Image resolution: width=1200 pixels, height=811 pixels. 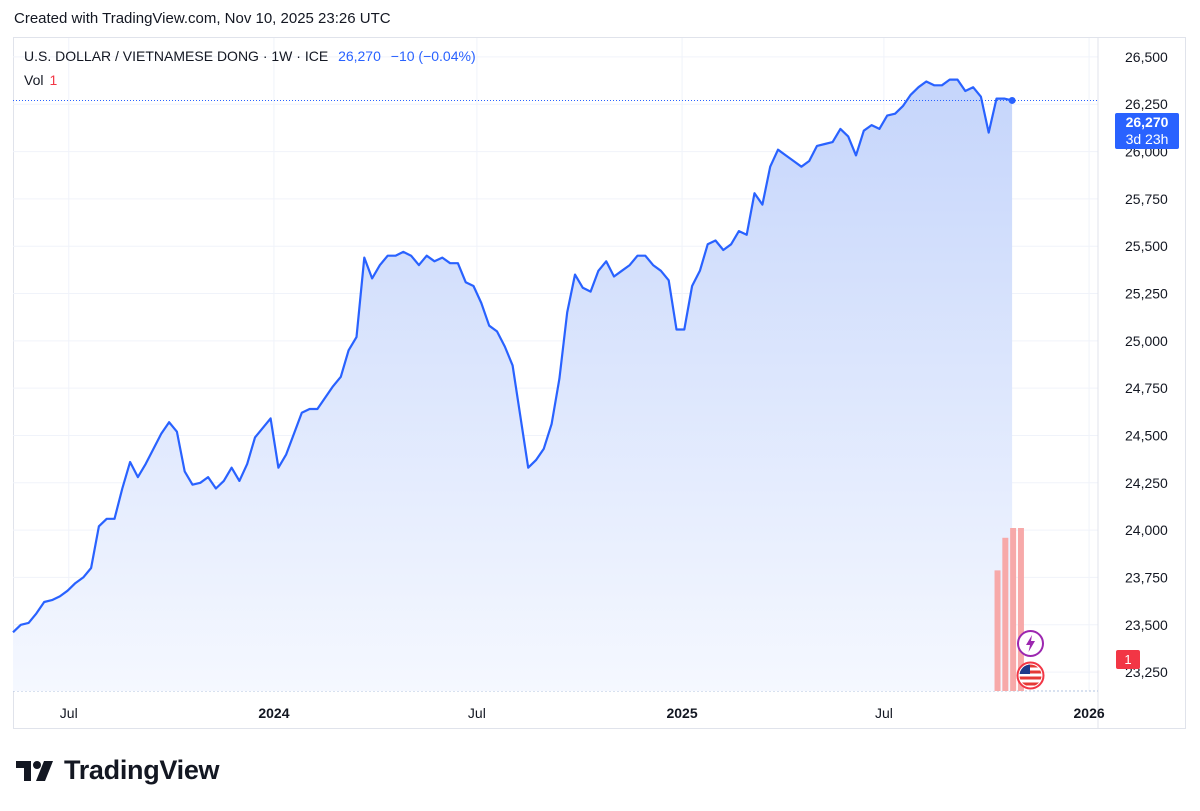 I want to click on brand-name: TradingView, so click(x=142, y=770).